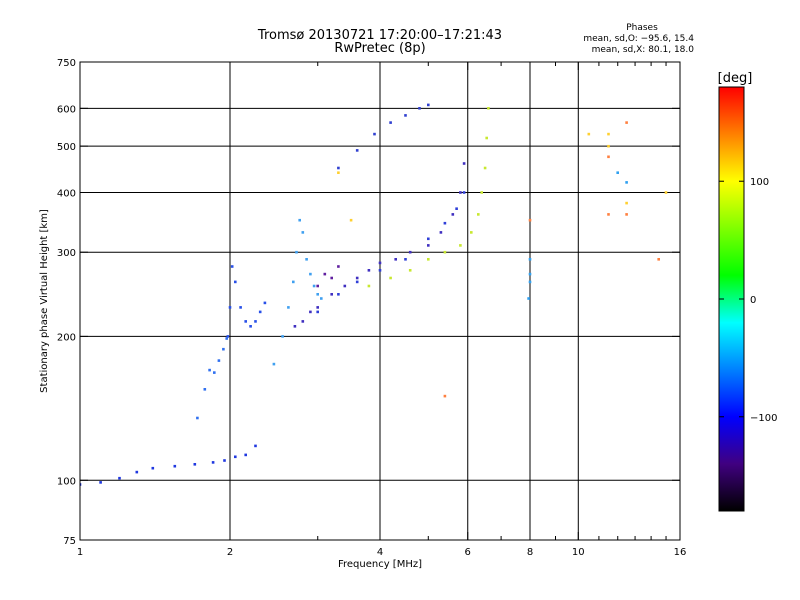  What do you see at coordinates (763, 418) in the screenshot?
I see `colorbar-tick-label: −100` at bounding box center [763, 418].